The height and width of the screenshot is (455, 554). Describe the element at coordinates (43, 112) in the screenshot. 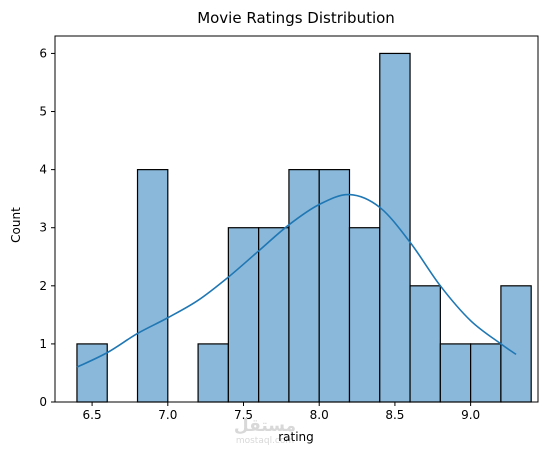

I see `y-tick-label: 5` at that location.